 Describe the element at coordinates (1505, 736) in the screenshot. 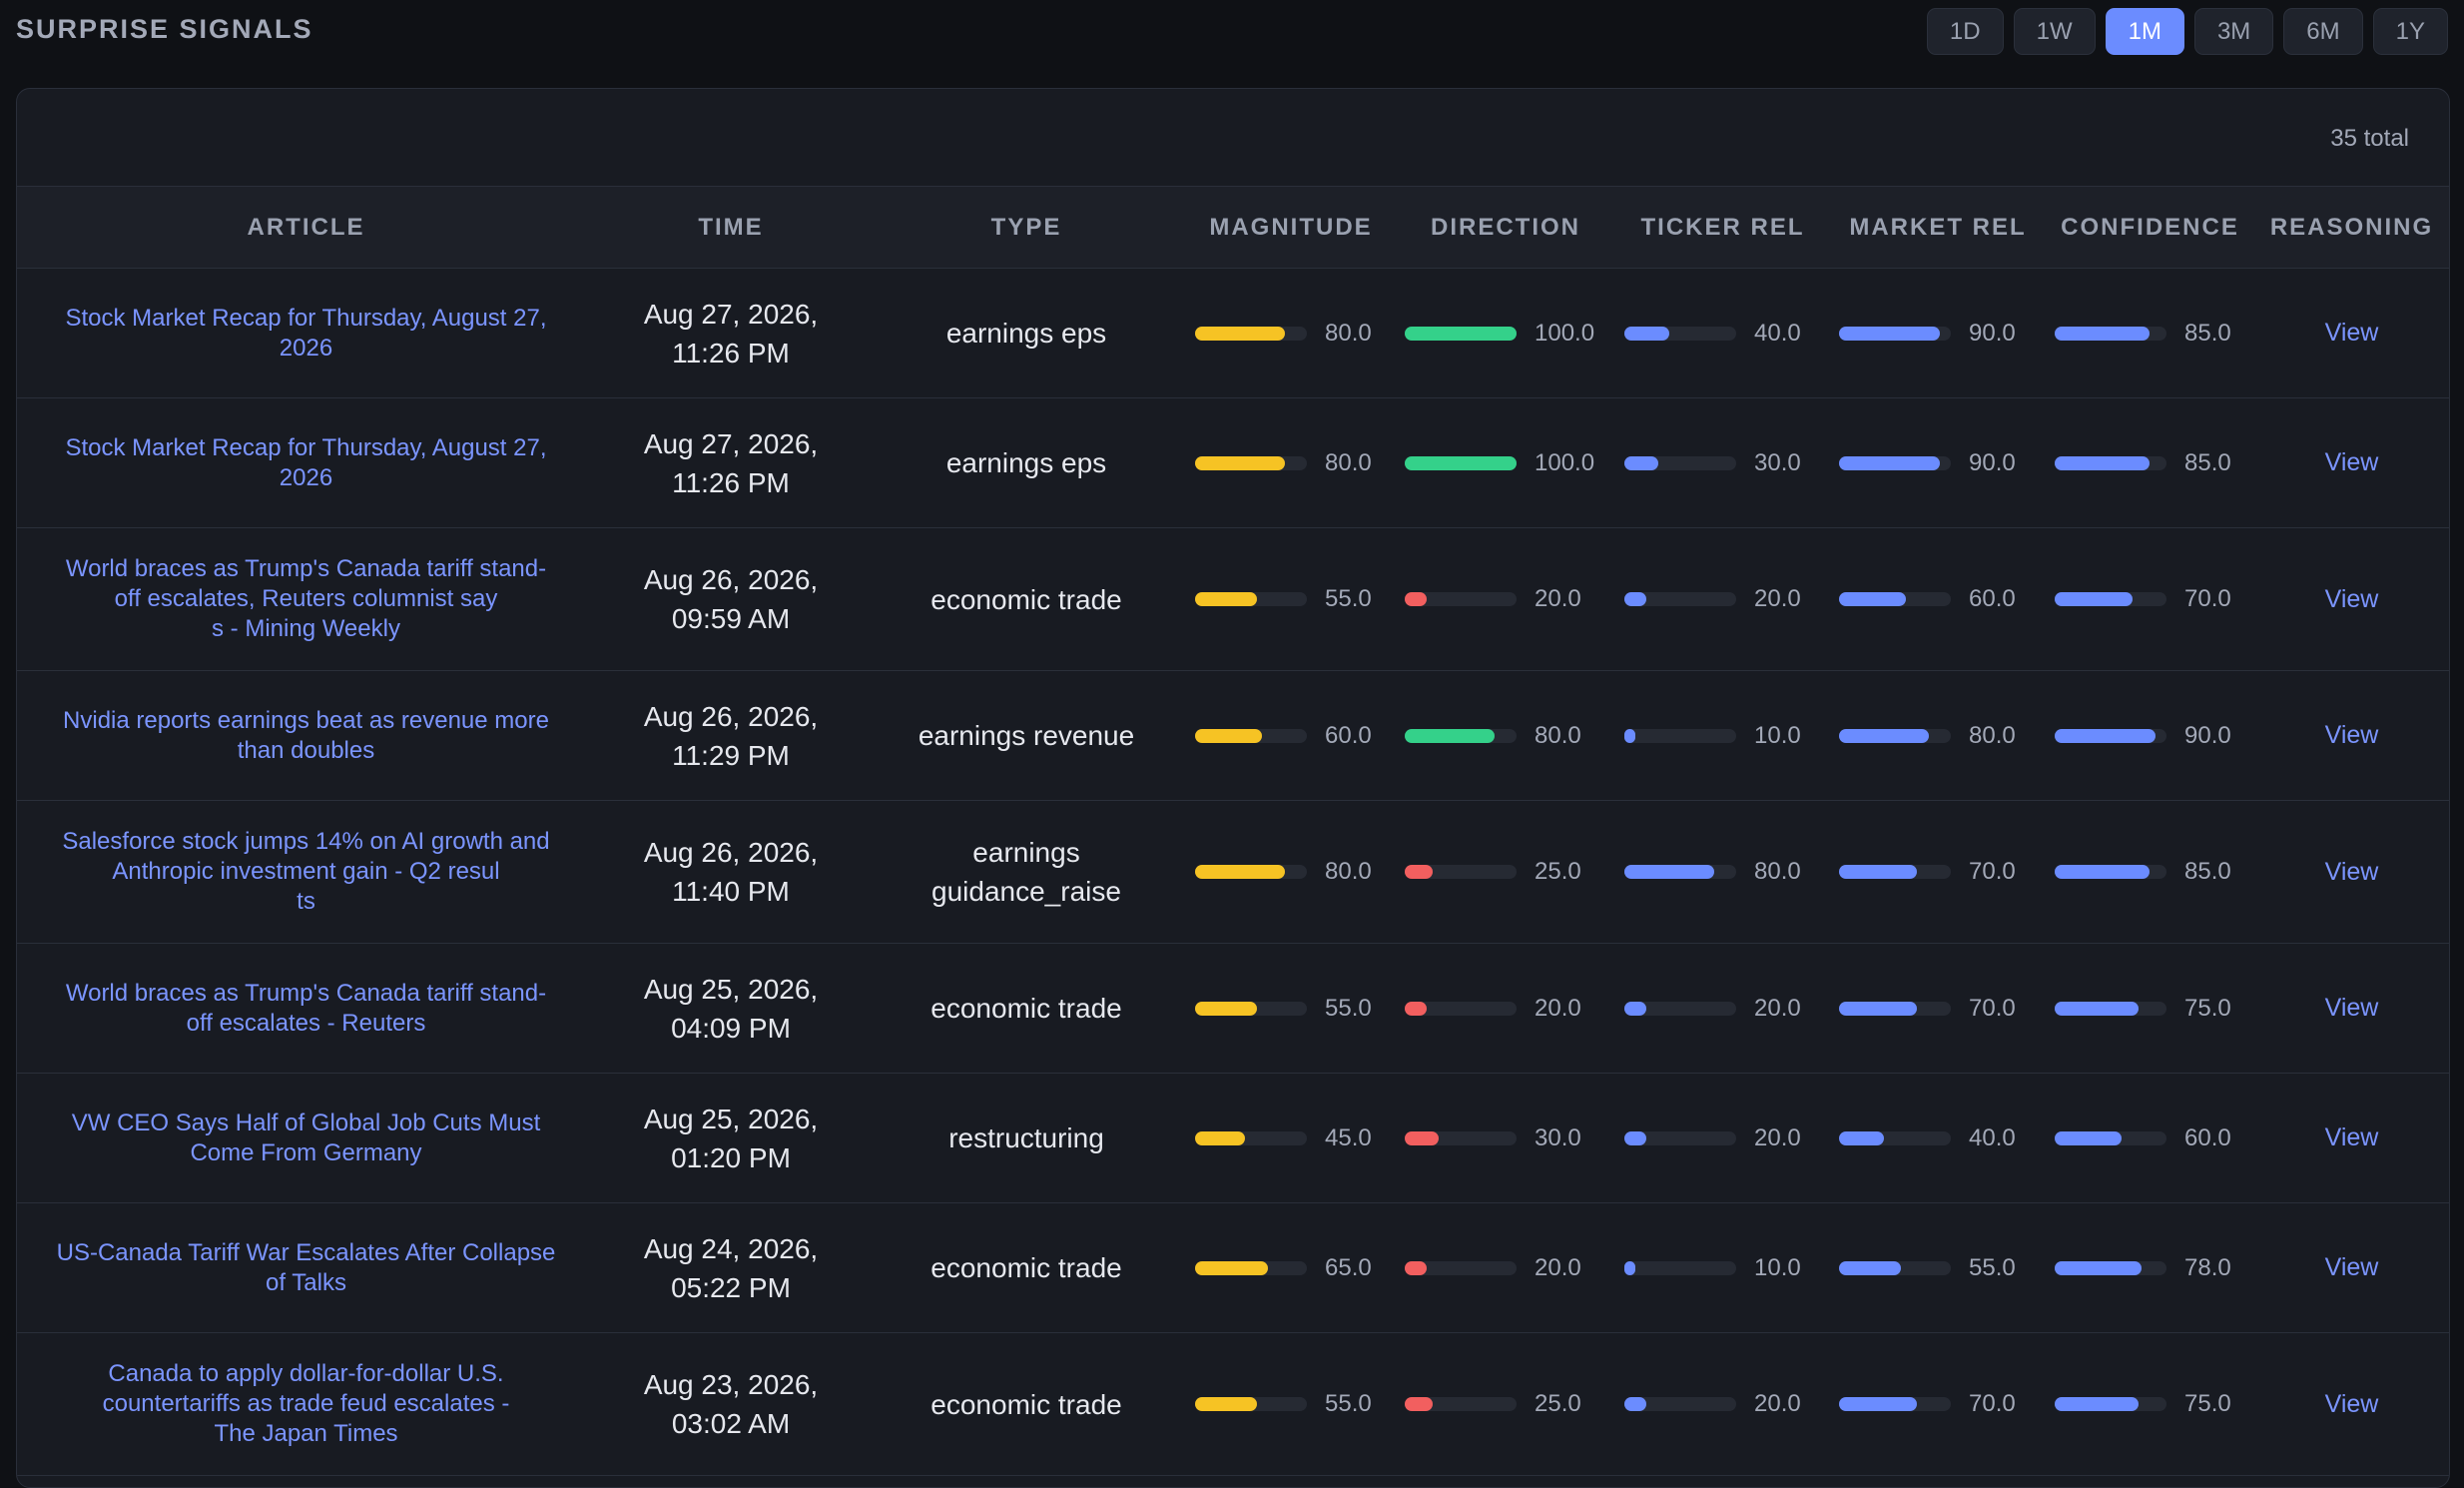

I see `direction-cell: 80.0` at that location.